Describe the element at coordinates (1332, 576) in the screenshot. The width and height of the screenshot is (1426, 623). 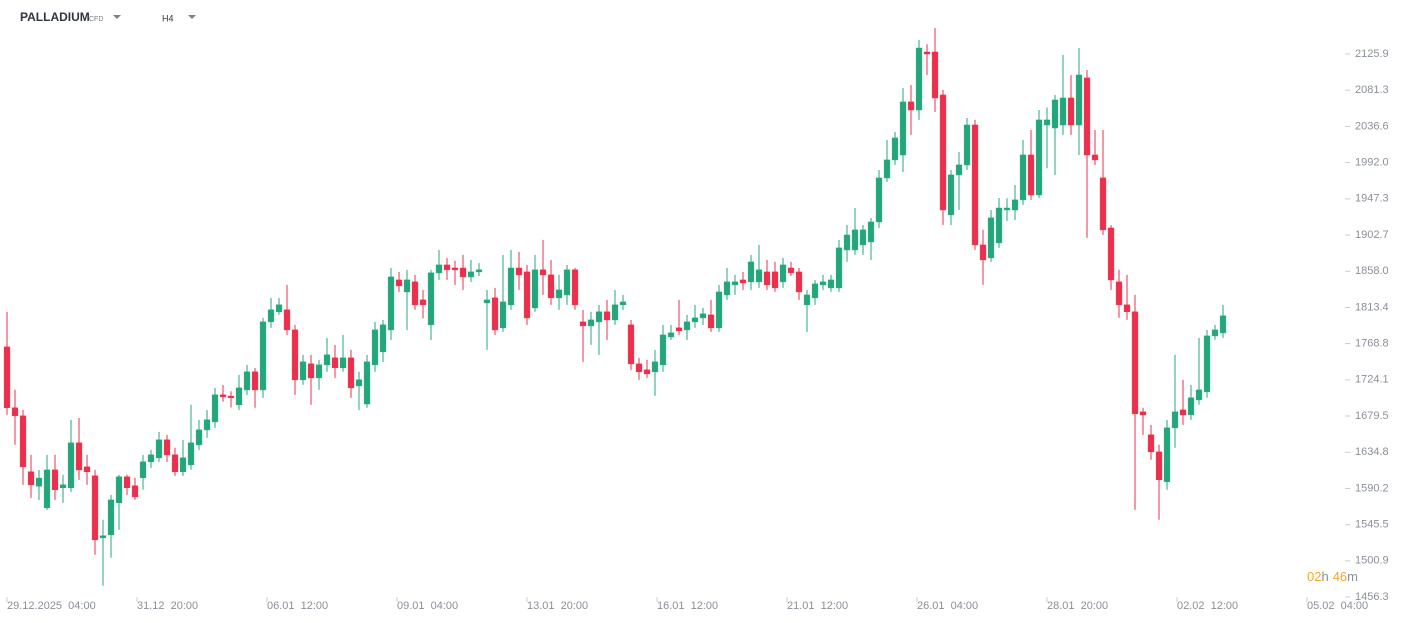
I see `countdown: 02h 46m` at that location.